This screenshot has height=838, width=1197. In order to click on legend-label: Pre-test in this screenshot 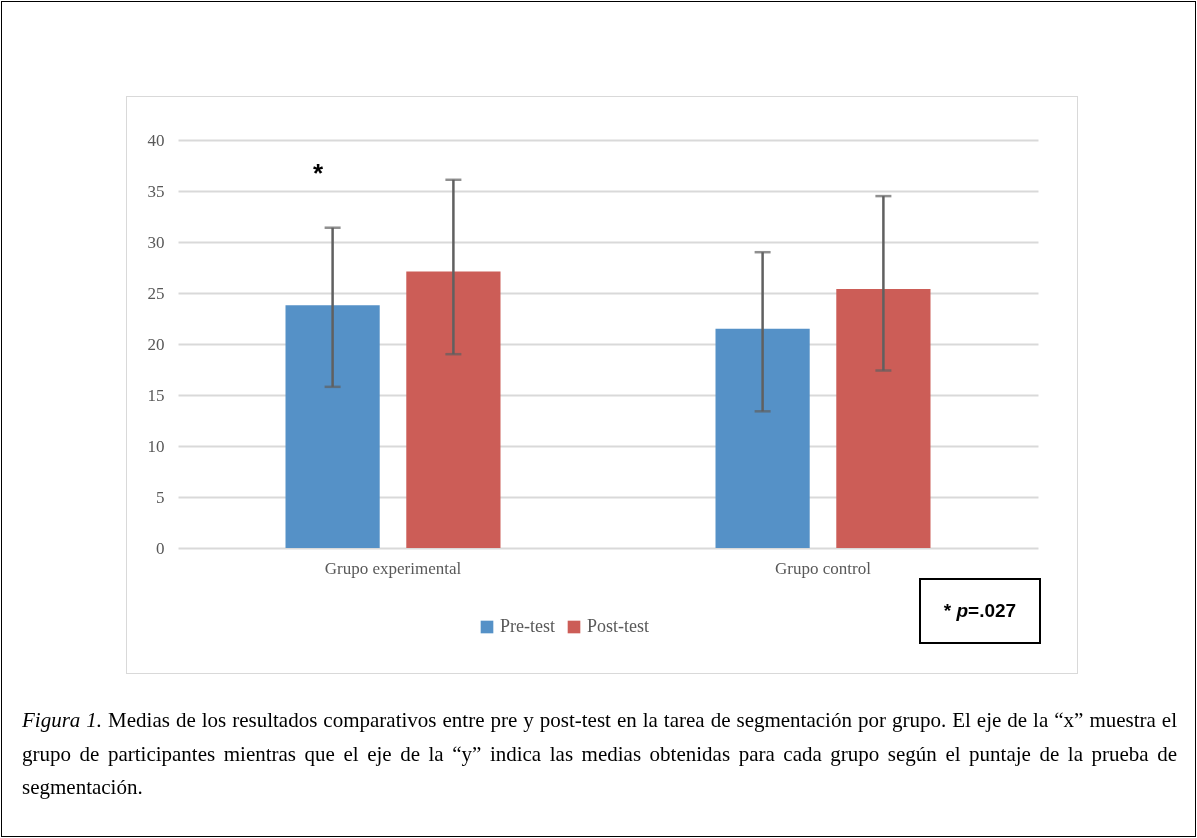, I will do `click(527, 626)`.